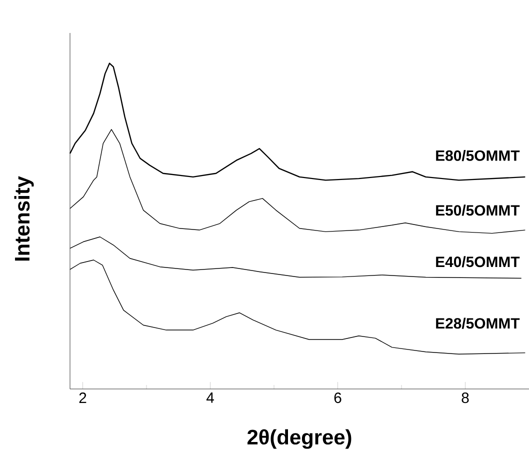 This screenshot has height=459, width=529. What do you see at coordinates (478, 210) in the screenshot?
I see `series-label: E50/5OMMT` at bounding box center [478, 210].